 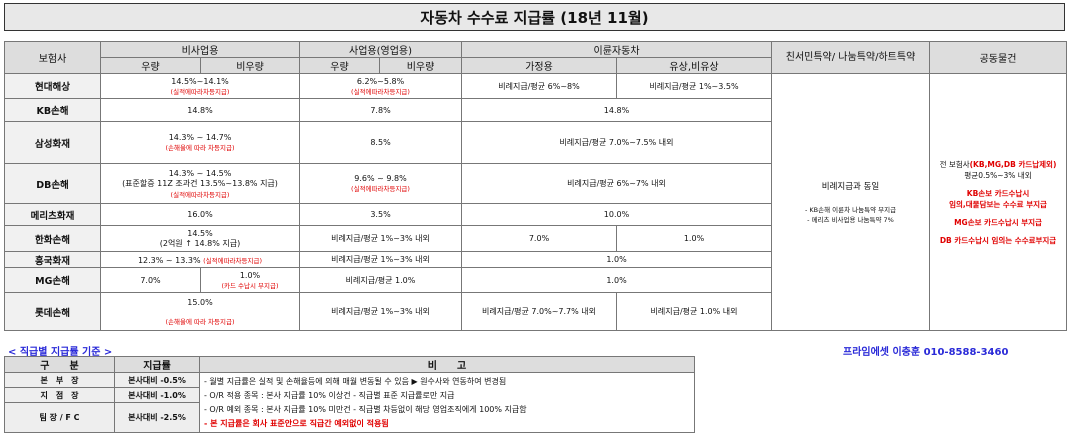 I want to click on header-joint: 공동물건, so click(x=998, y=57).